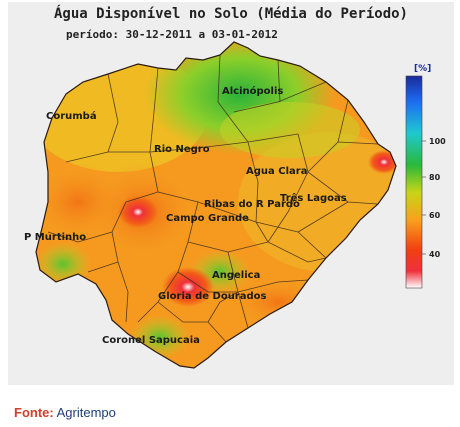  What do you see at coordinates (435, 177) in the screenshot?
I see `legend-tick-80: 80` at bounding box center [435, 177].